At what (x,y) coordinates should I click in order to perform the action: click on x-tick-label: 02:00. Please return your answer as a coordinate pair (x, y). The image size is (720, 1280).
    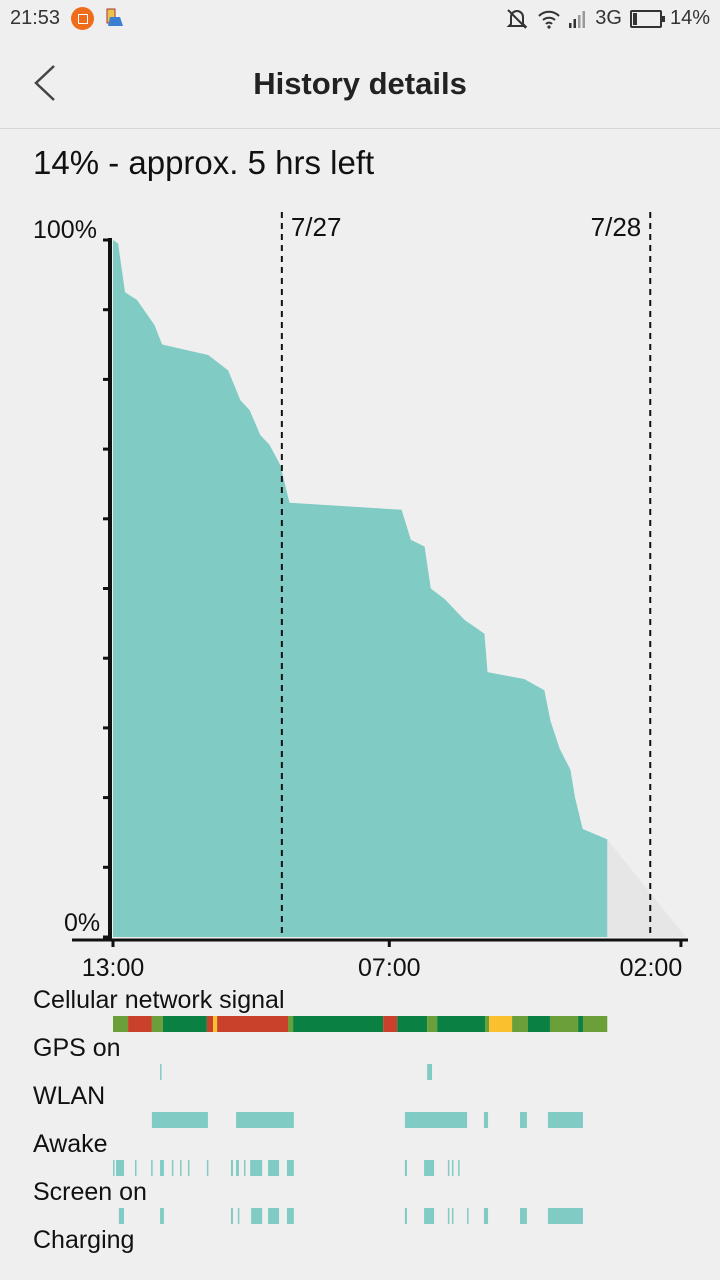
    Looking at the image, I should click on (651, 968).